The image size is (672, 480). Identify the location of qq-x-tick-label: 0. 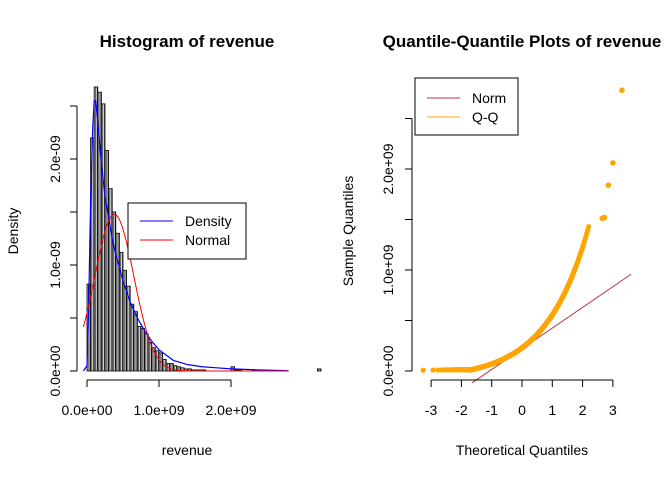
(522, 410).